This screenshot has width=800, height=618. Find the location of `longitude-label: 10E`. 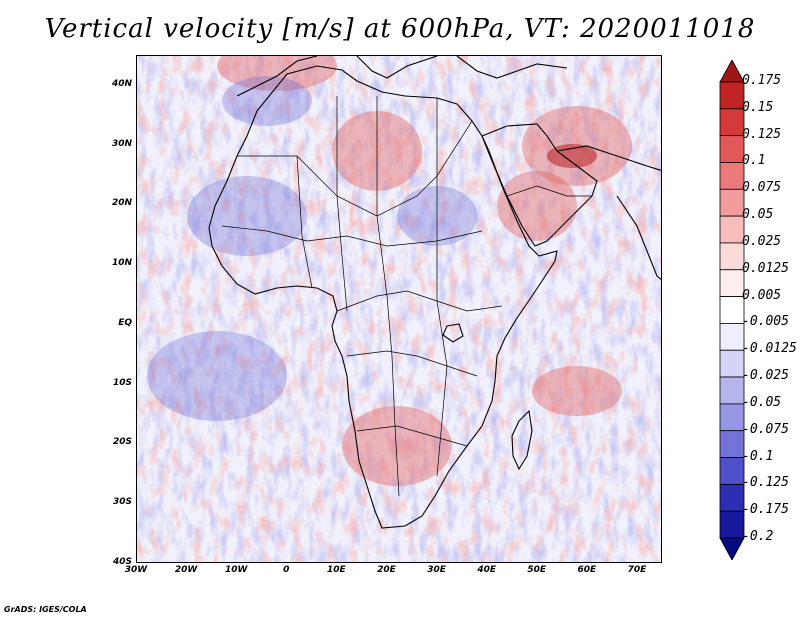

longitude-label: 10E is located at coordinates (336, 570).